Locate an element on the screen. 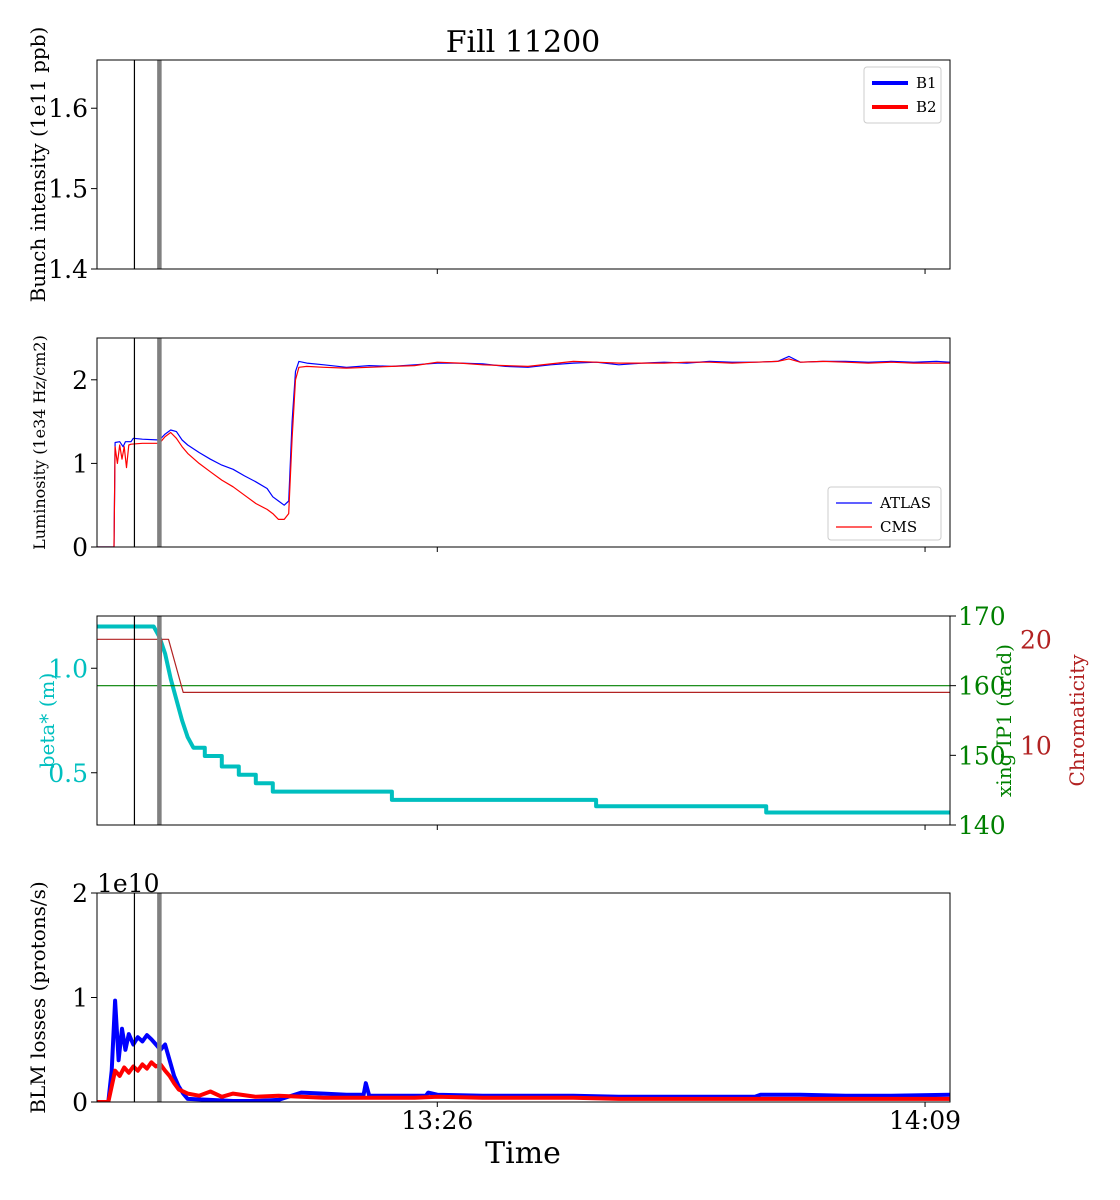 The width and height of the screenshot is (1120, 1200). x-tick-label: 13:26 is located at coordinates (437, 1120).